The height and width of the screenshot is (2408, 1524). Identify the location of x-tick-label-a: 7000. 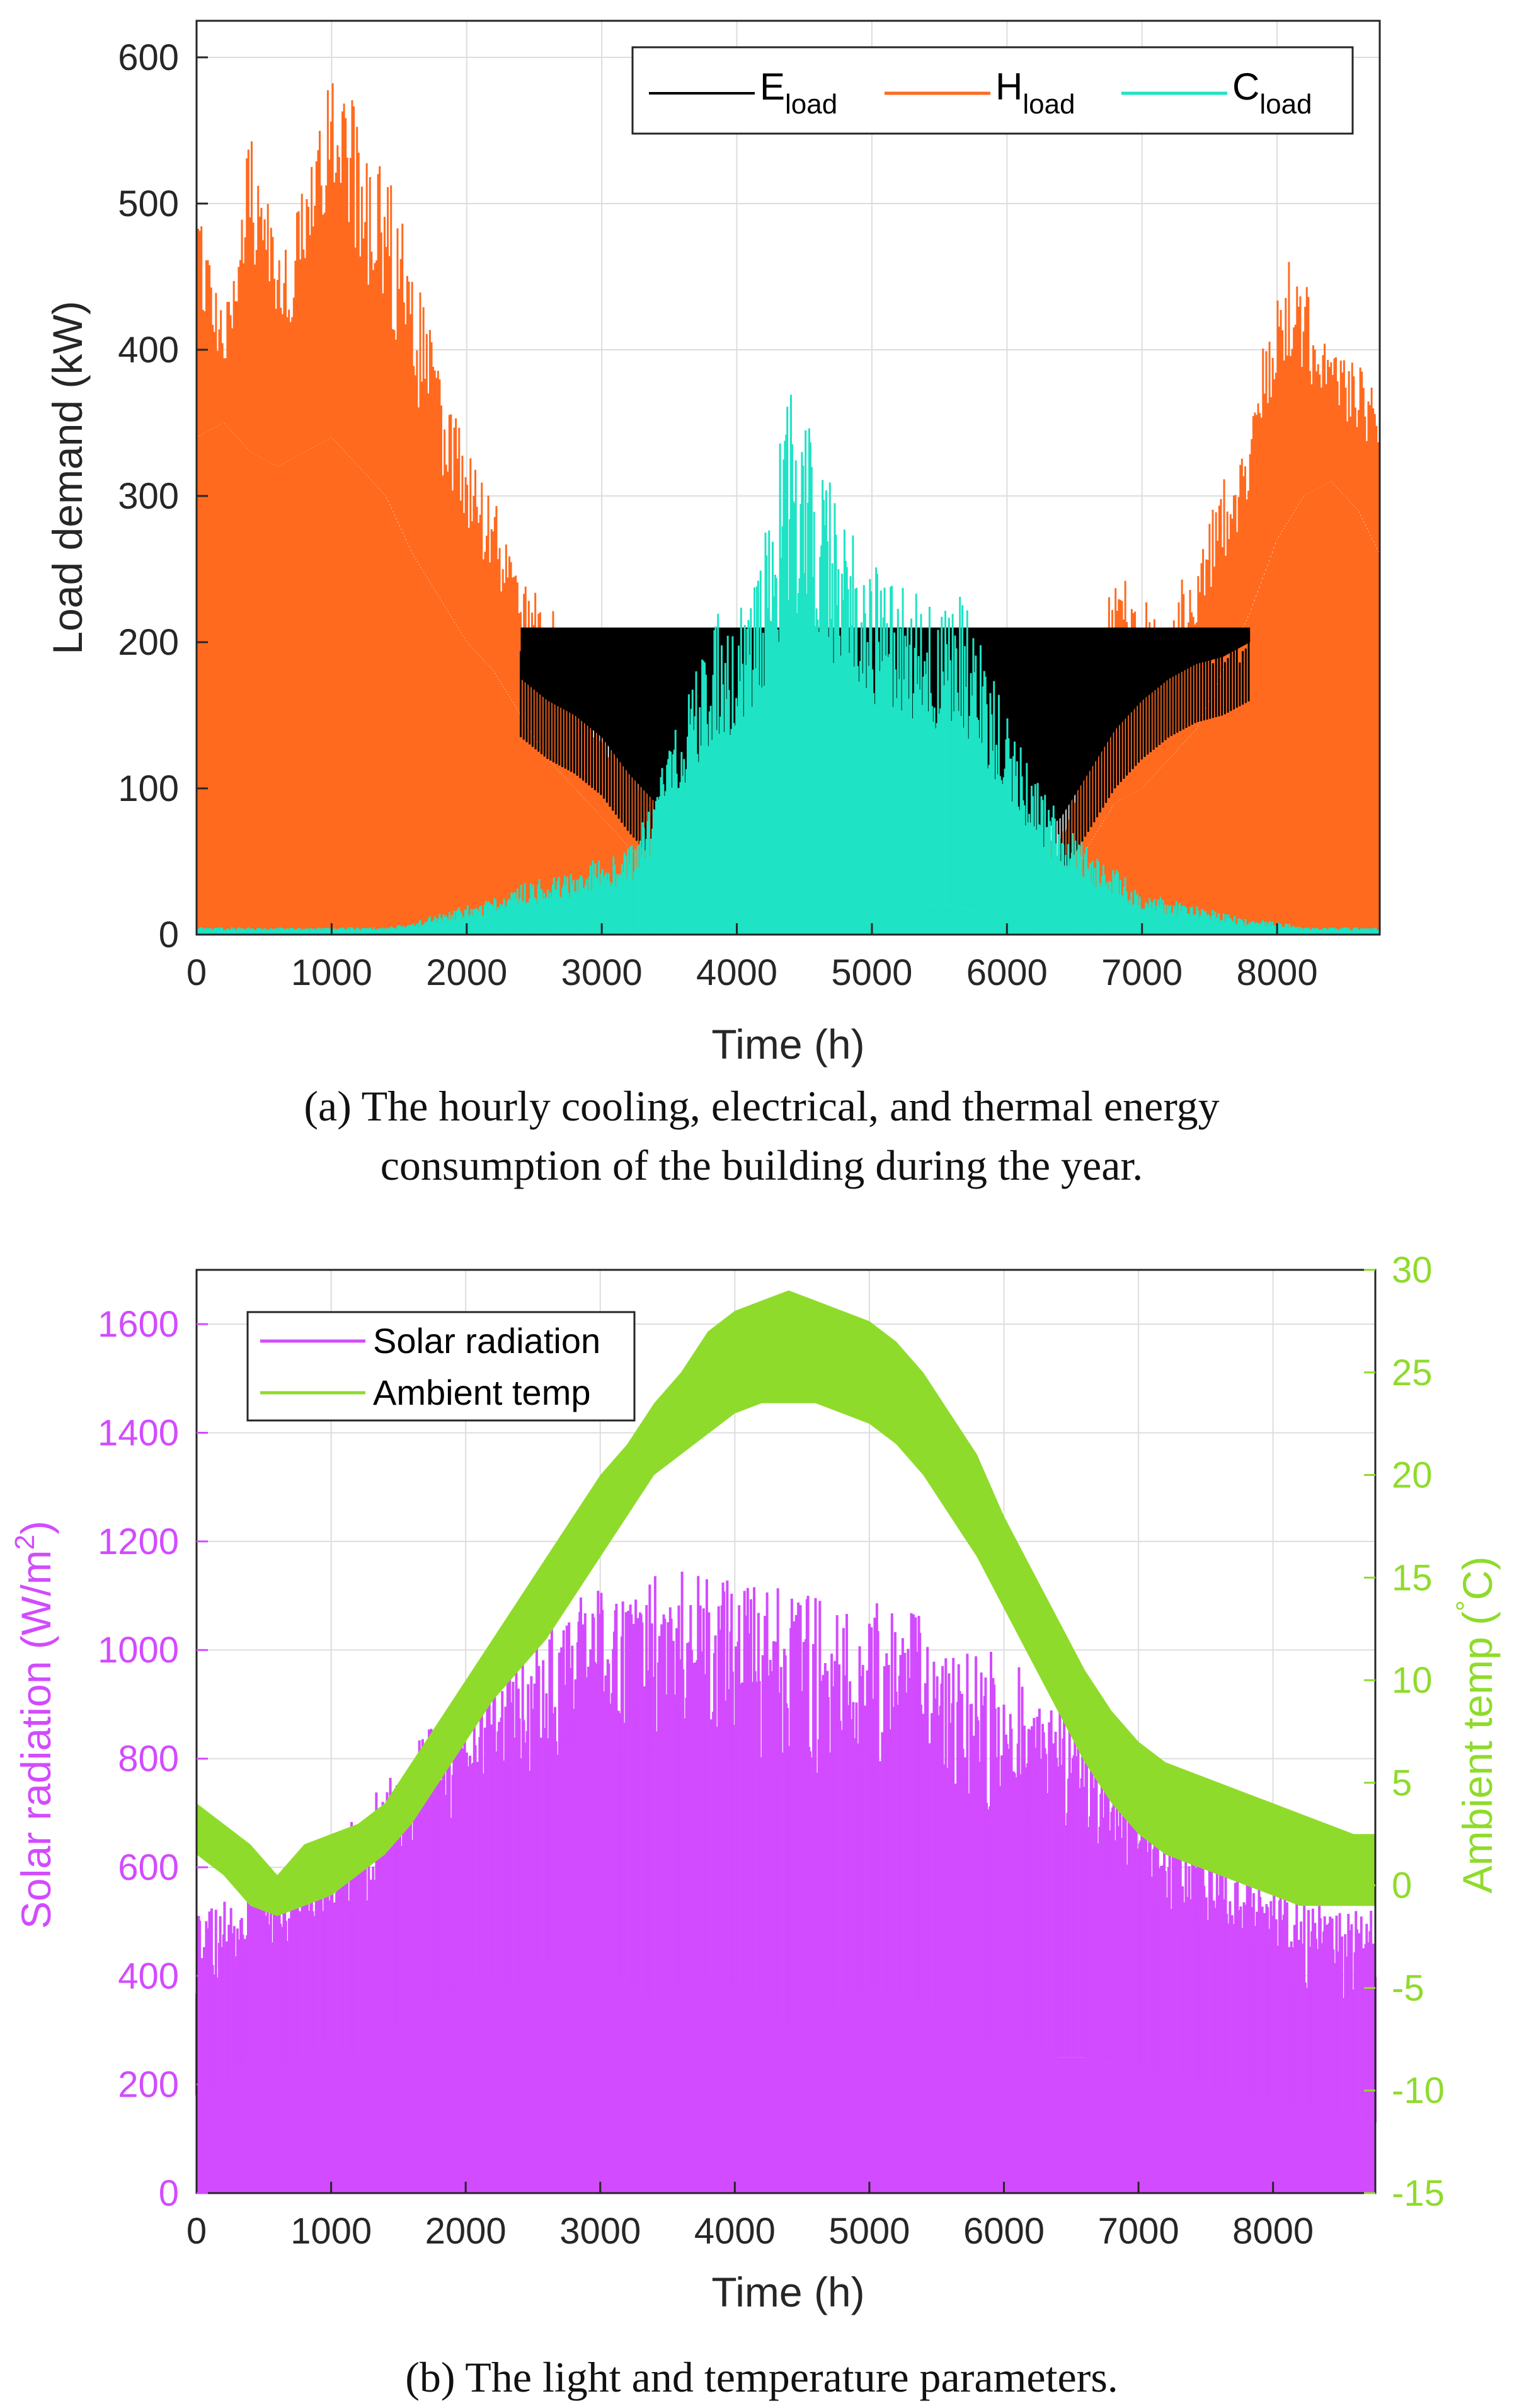
(1142, 973).